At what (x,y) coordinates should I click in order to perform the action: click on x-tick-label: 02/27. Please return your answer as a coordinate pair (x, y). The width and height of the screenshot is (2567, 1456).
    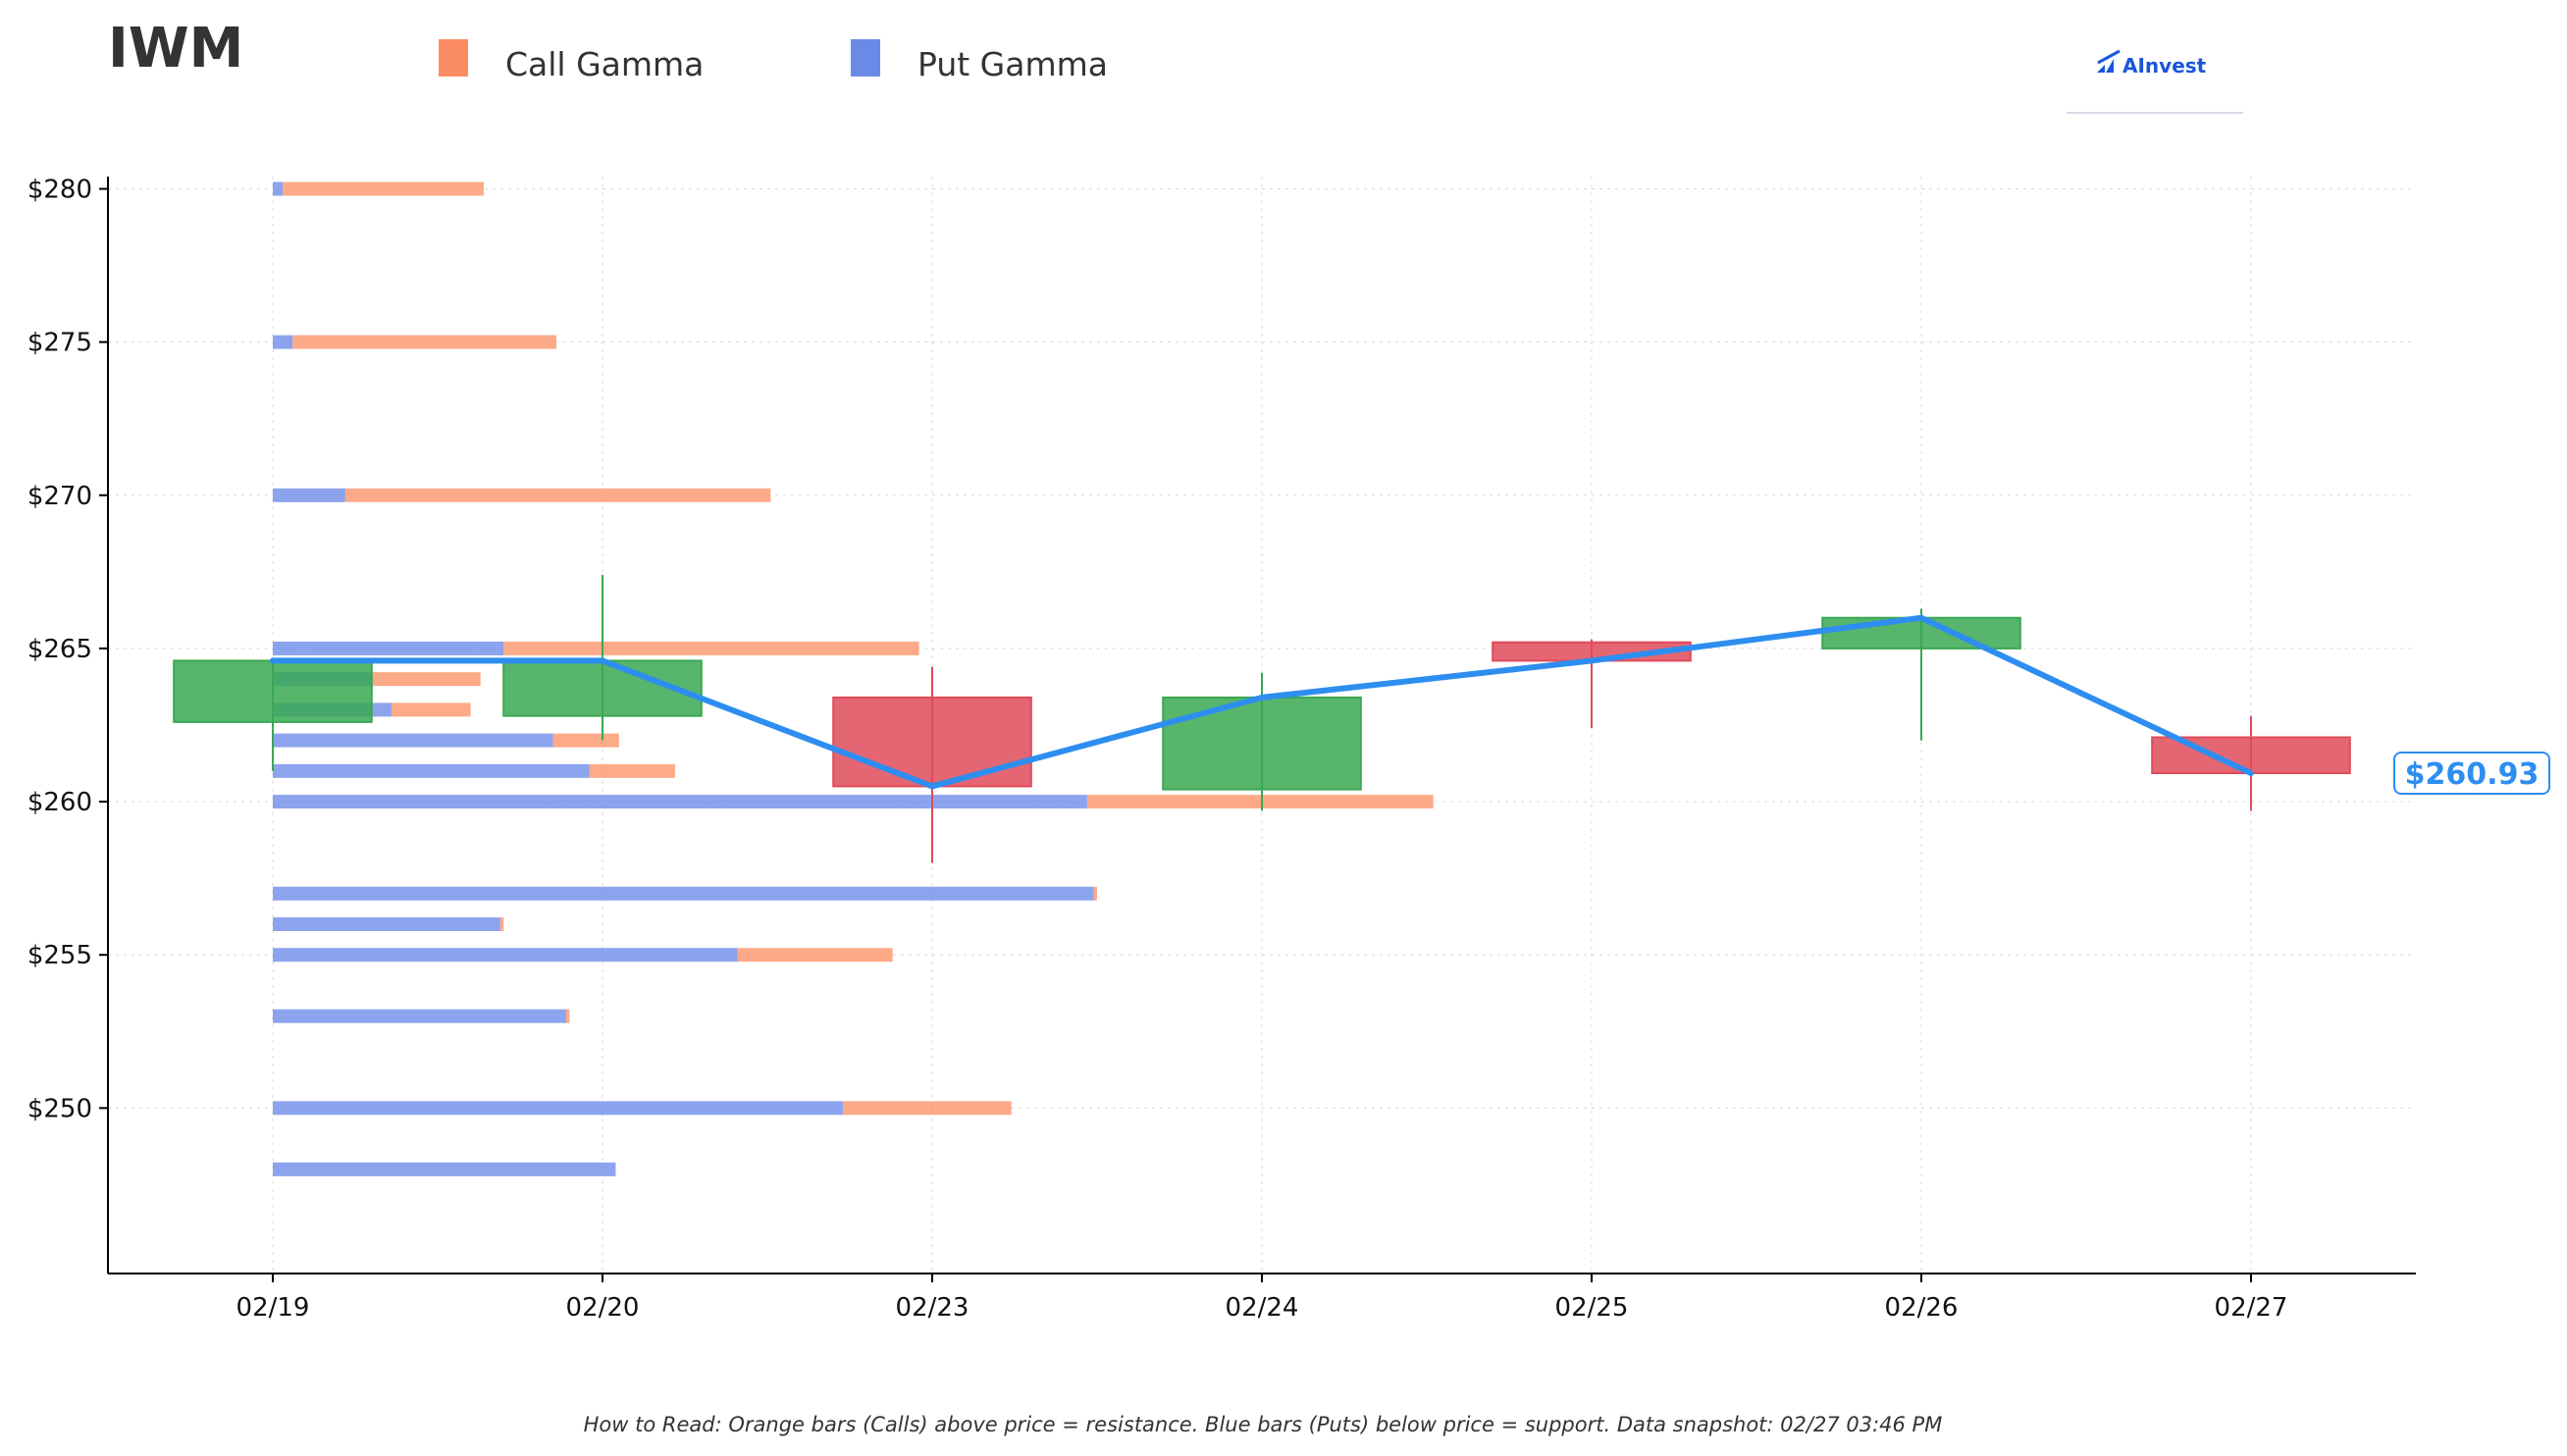
    Looking at the image, I should click on (2252, 1308).